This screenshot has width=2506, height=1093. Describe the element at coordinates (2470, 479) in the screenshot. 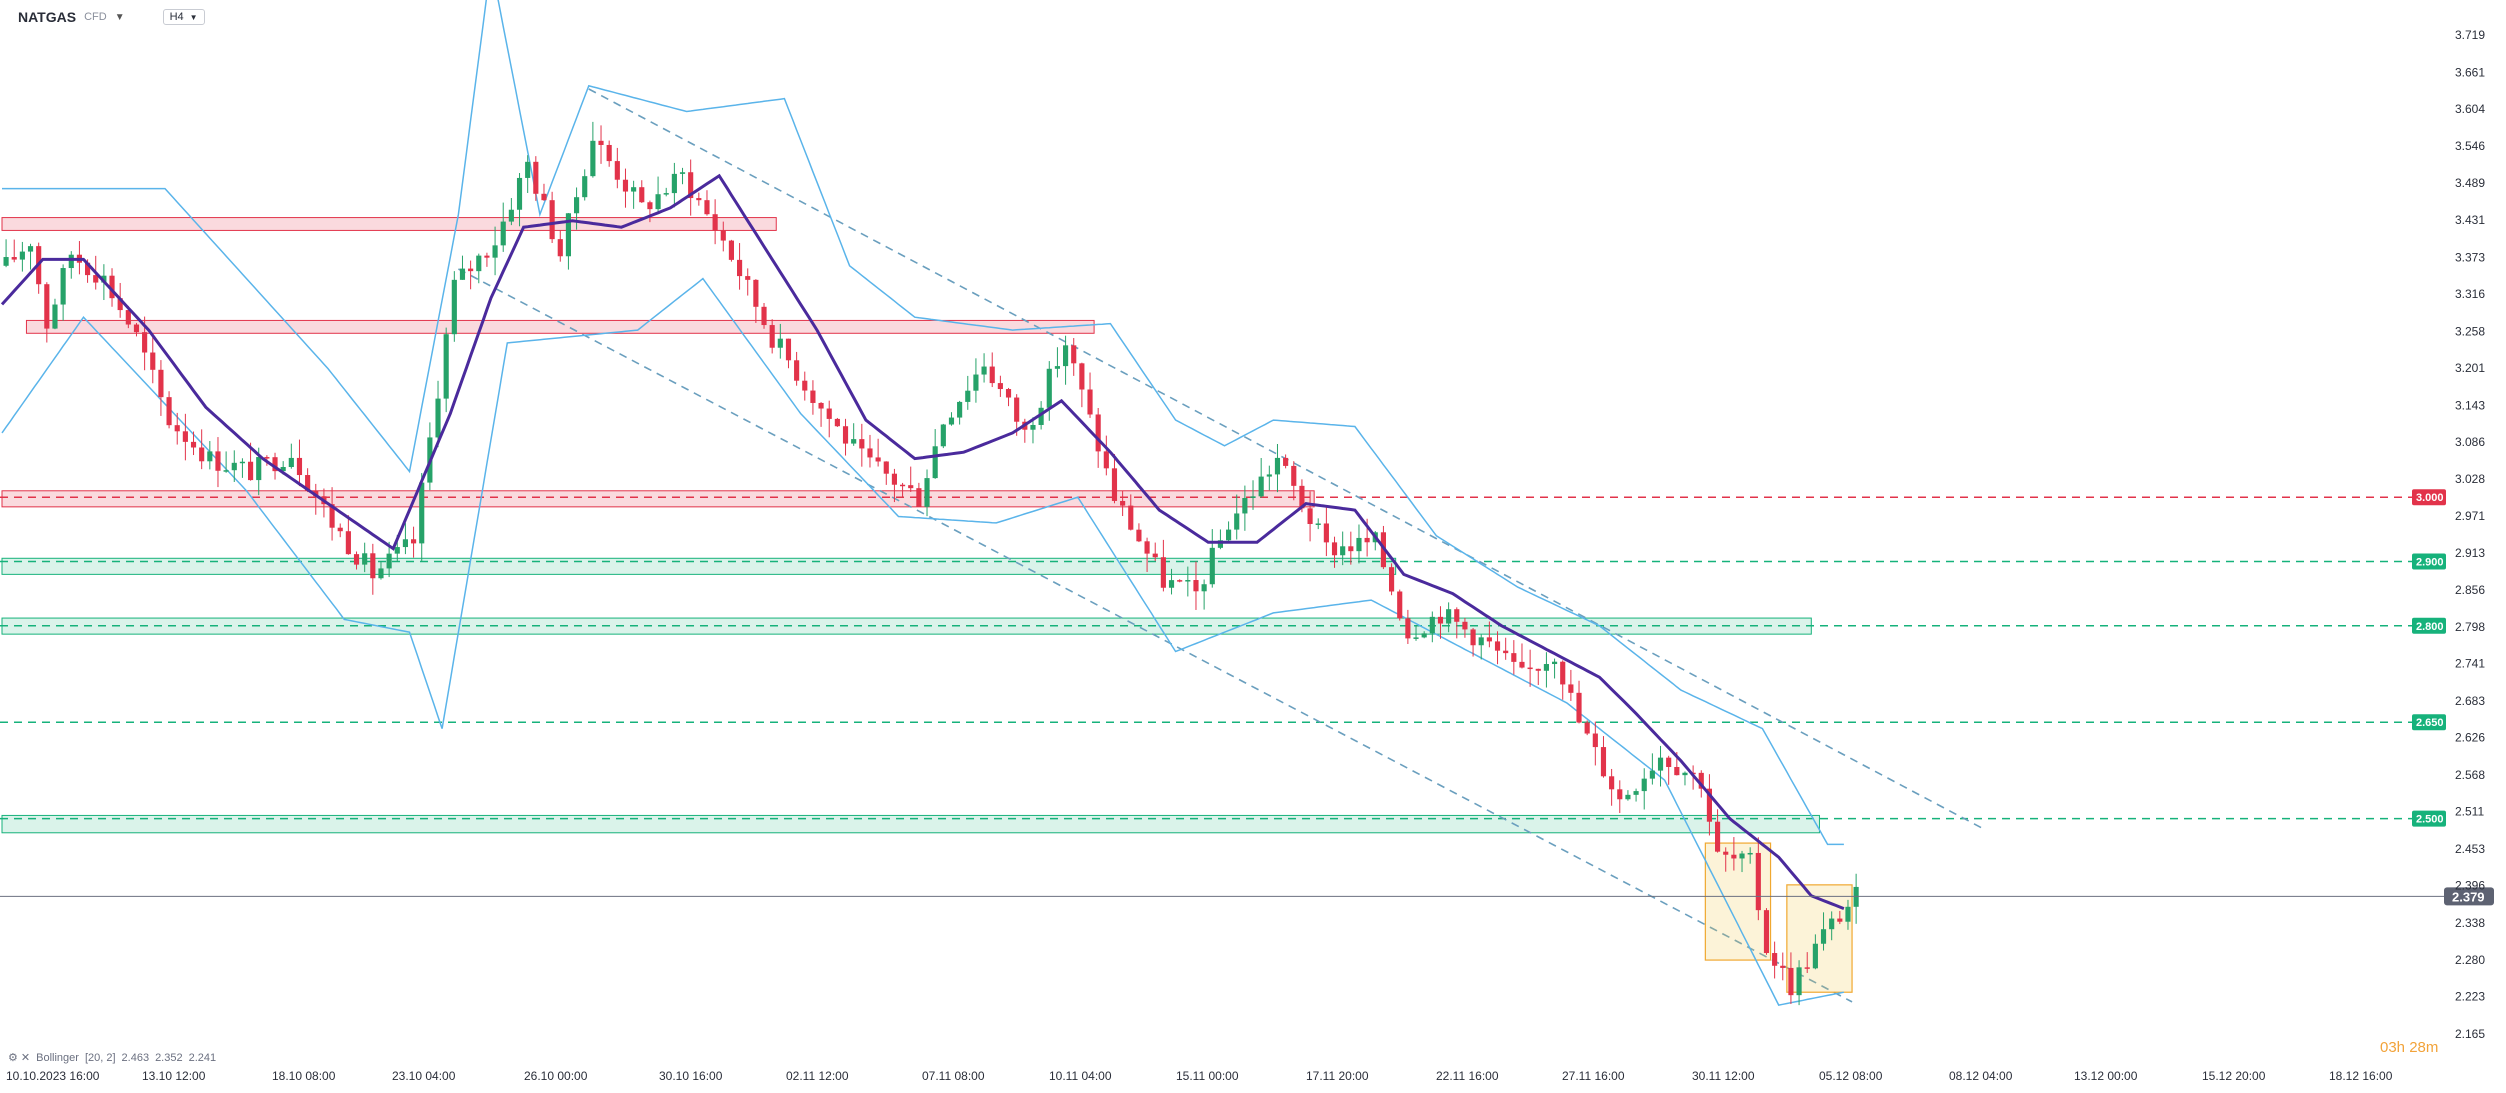

I see `y-tick-label: 3.028` at that location.